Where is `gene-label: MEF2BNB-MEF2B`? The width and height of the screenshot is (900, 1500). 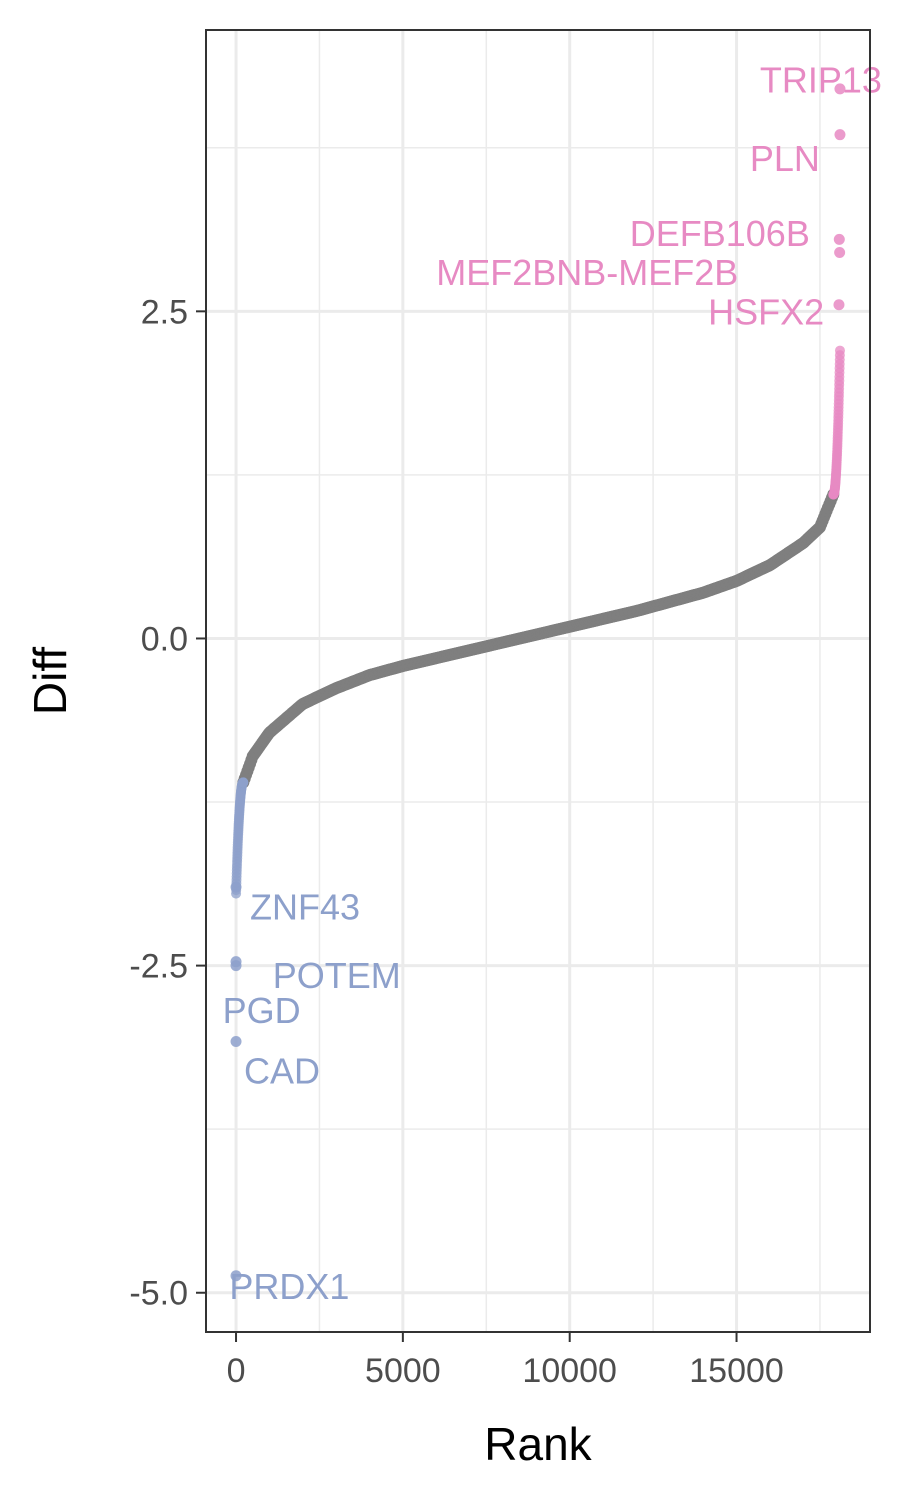 gene-label: MEF2BNB-MEF2B is located at coordinates (587, 272).